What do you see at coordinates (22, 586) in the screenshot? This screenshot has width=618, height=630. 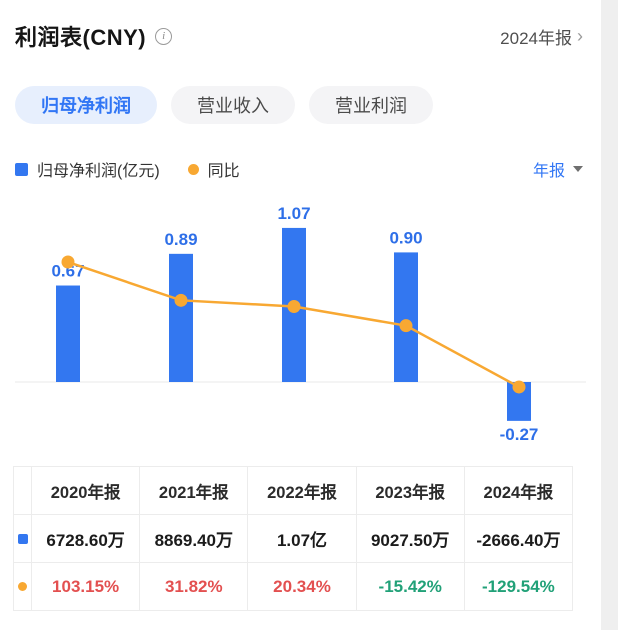 I see `line-series-row-icon` at bounding box center [22, 586].